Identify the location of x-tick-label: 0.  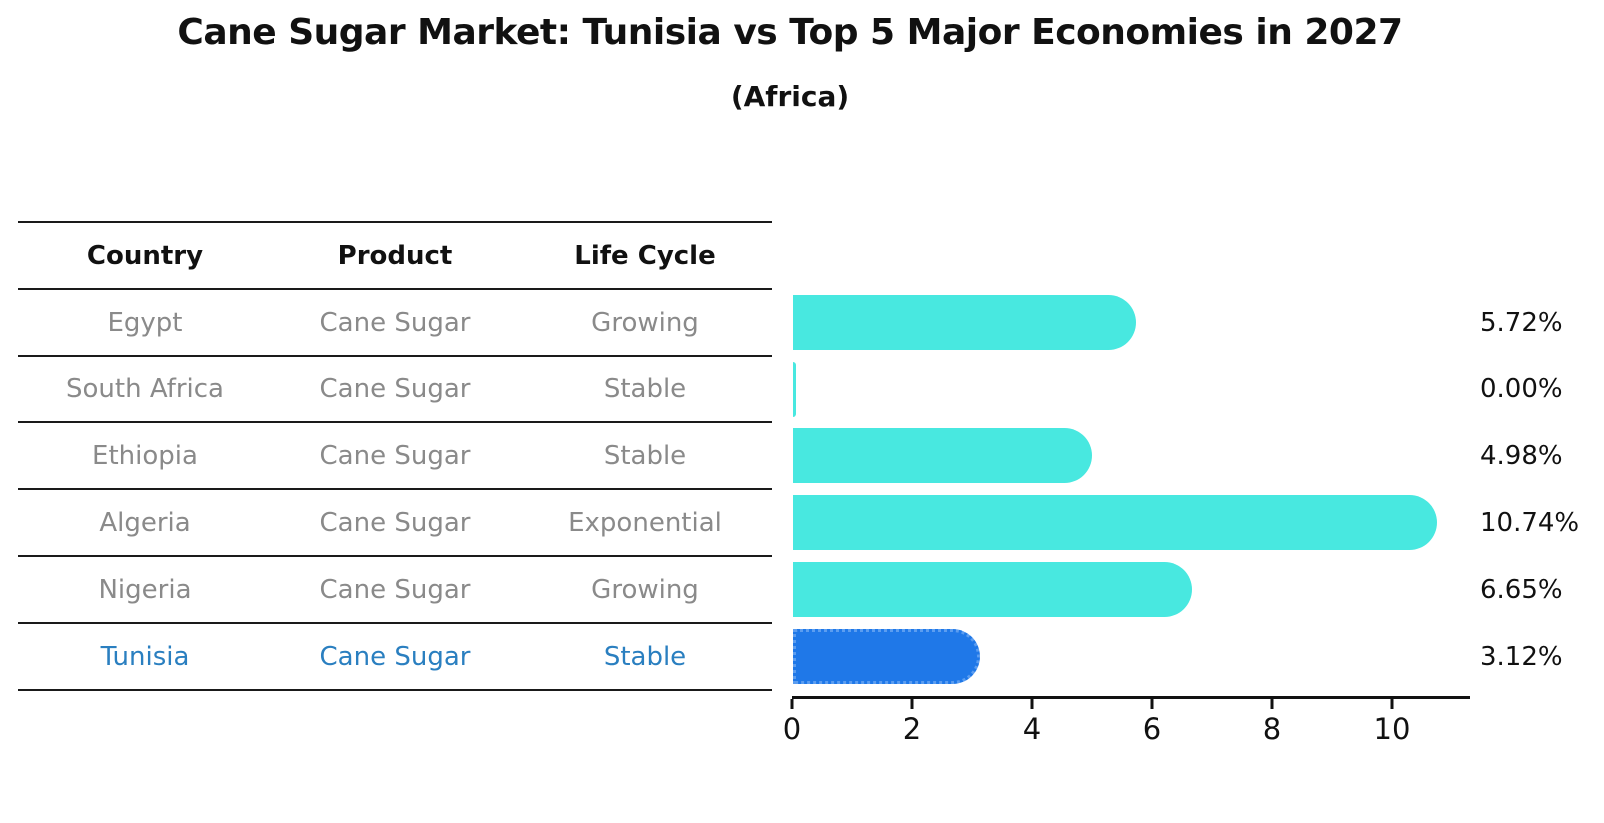
(792, 729).